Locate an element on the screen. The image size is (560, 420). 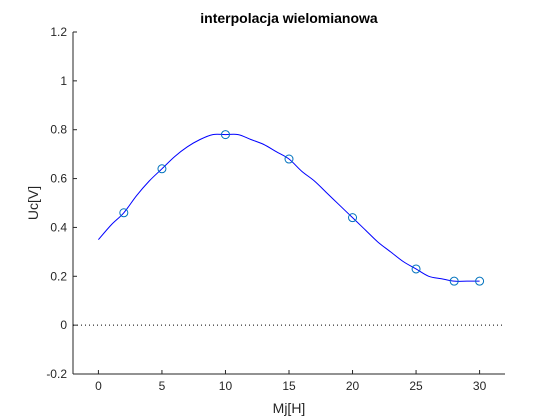
y-tick-label: 0.2 is located at coordinates (58, 276).